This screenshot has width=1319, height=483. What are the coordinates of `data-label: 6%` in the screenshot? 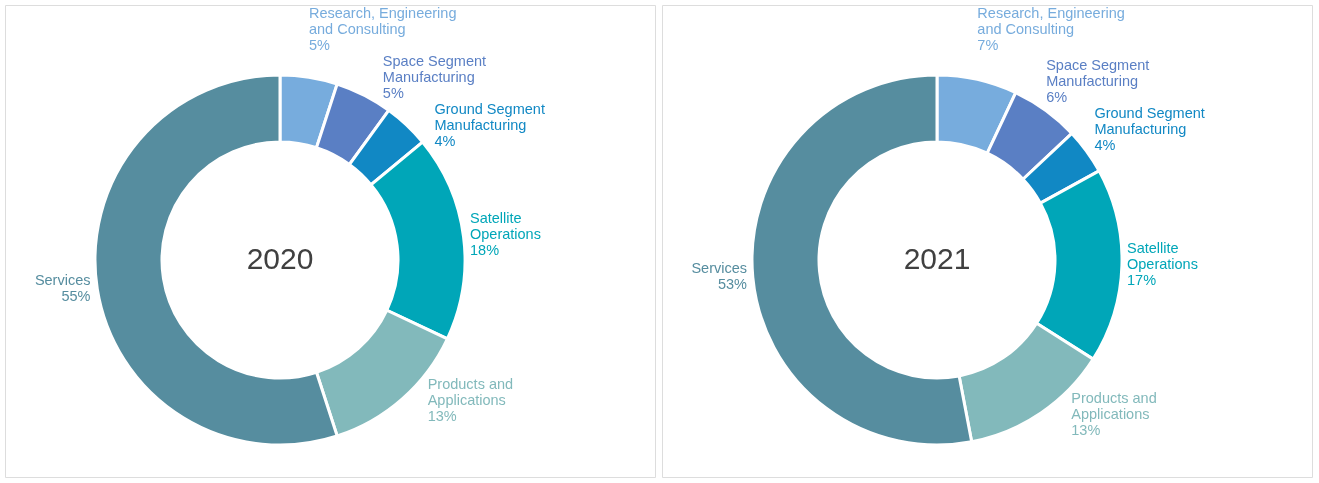 It's located at (1057, 97).